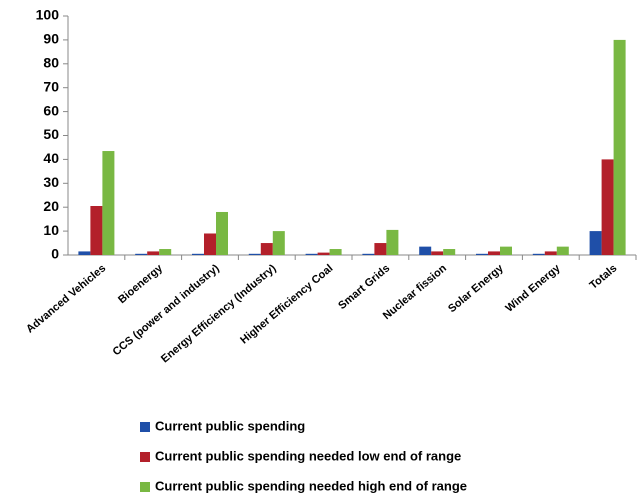 The width and height of the screenshot is (641, 493). Describe the element at coordinates (364, 287) in the screenshot. I see `x-tick-label: Smart Grids` at that location.